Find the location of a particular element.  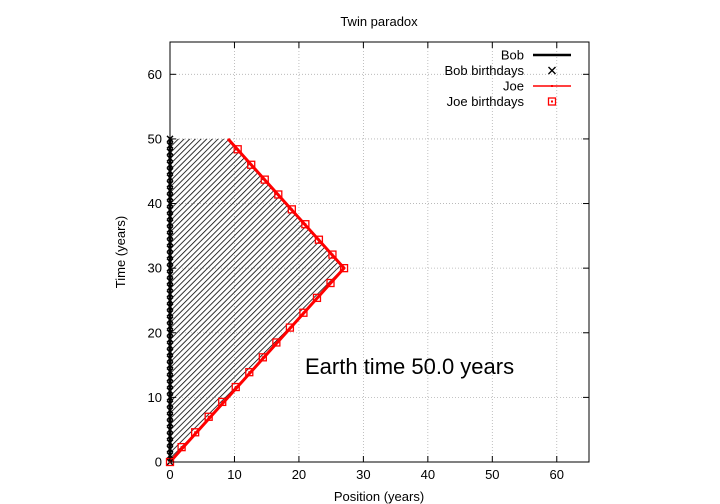

y-tick-label: 30 is located at coordinates (155, 268).